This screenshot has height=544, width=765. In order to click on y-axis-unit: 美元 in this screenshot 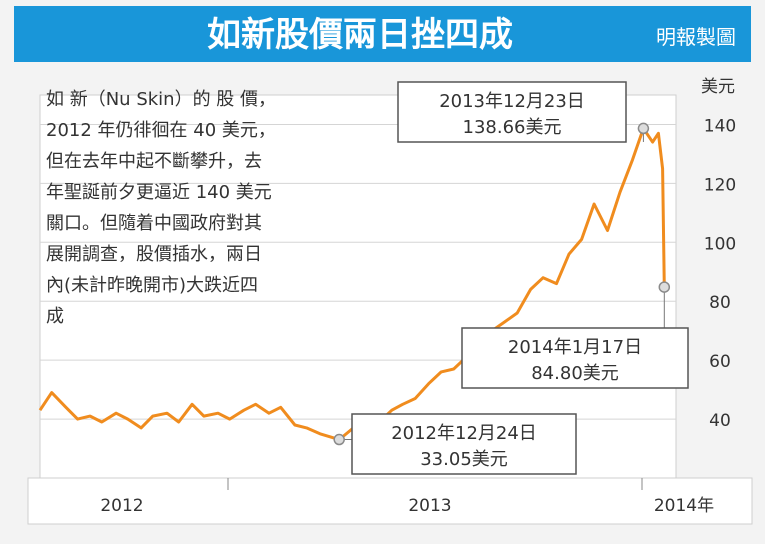, I will do `click(718, 87)`.